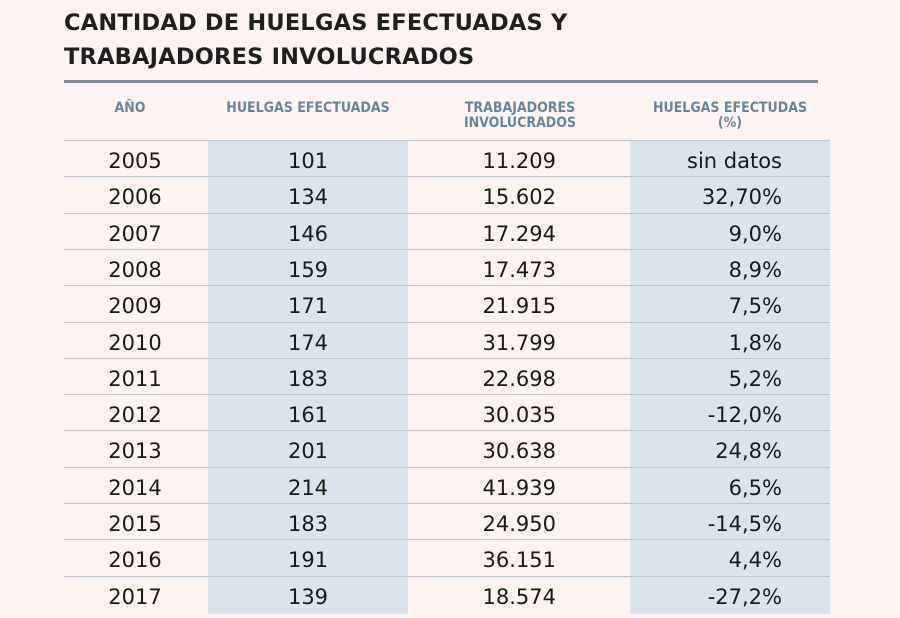  Describe the element at coordinates (519, 197) in the screenshot. I see `workers-cell: 15.602` at that location.